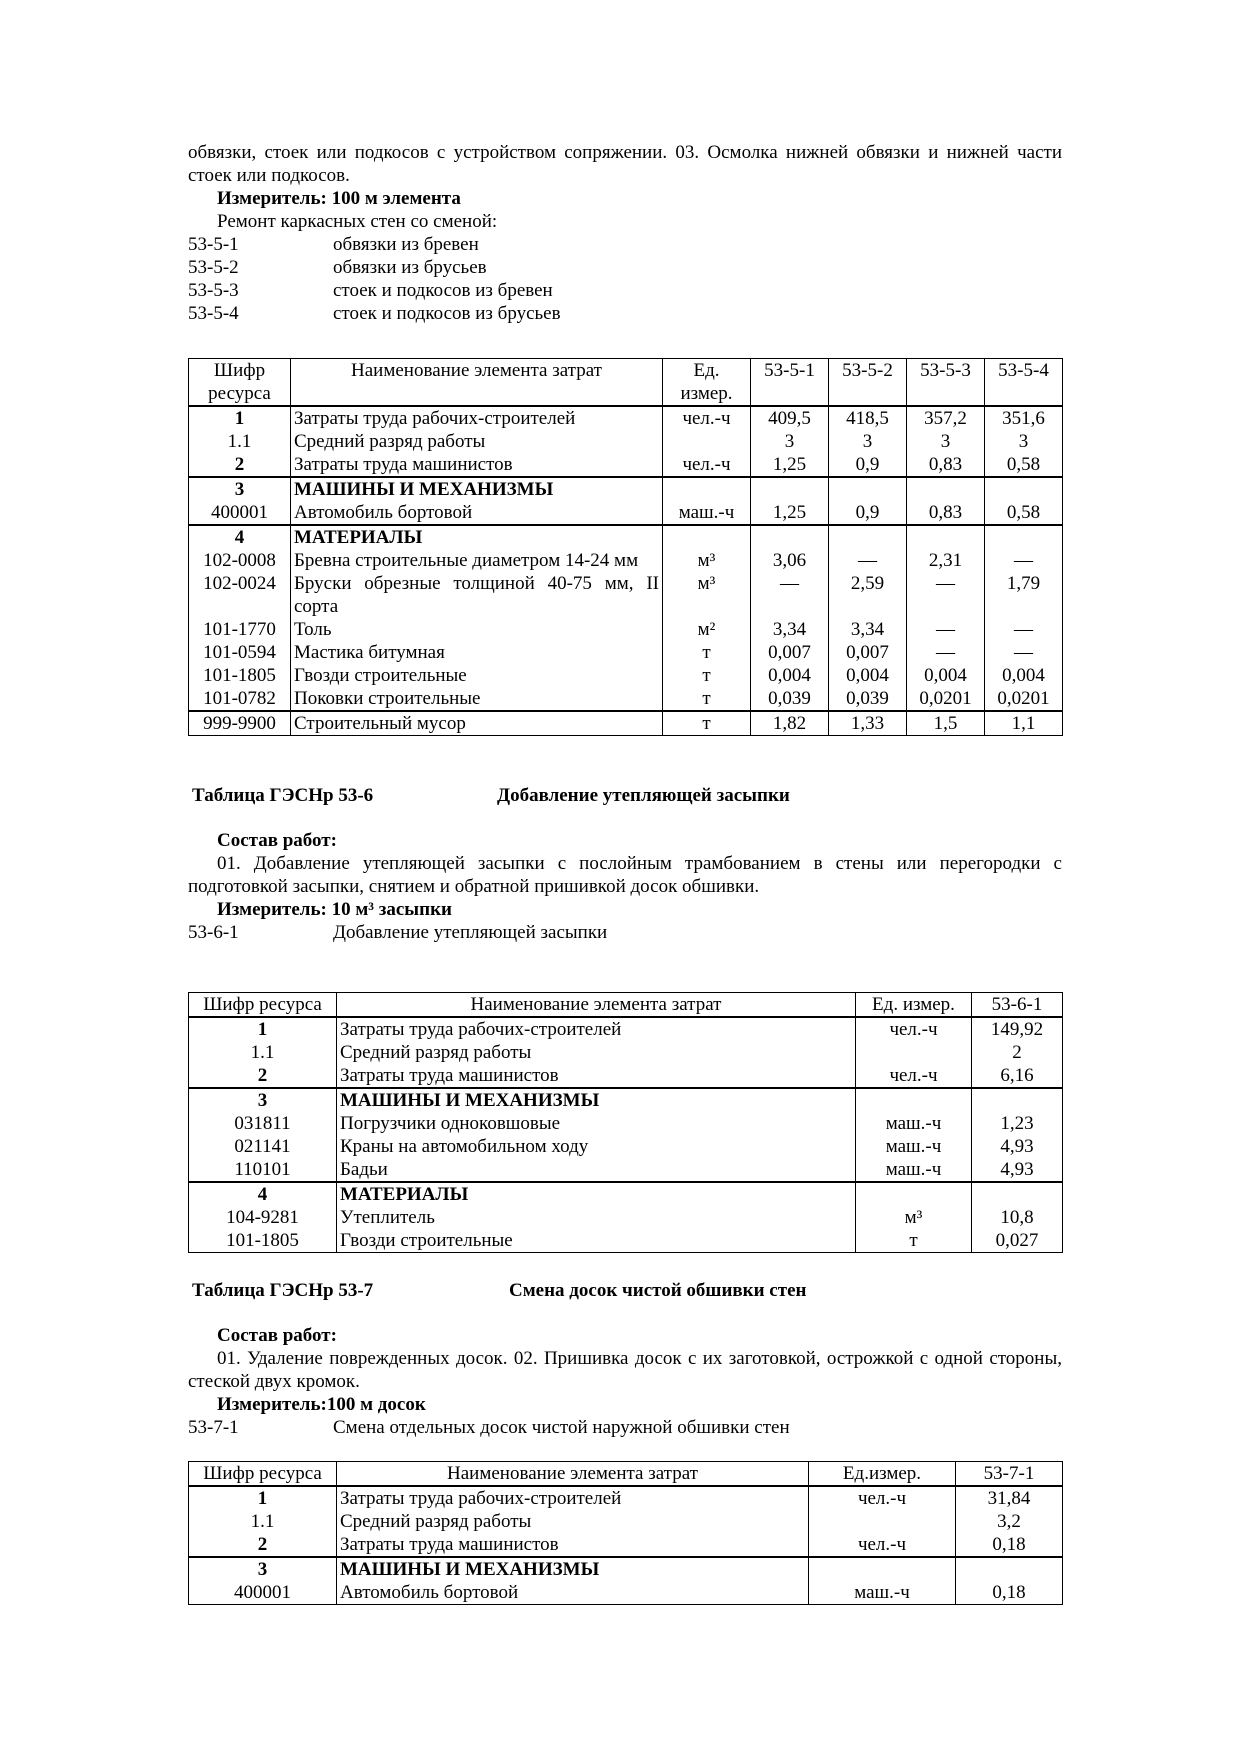 The image size is (1240, 1755). Describe the element at coordinates (1009, 1474) in the screenshot. I see `column-header: 53-7-1` at that location.